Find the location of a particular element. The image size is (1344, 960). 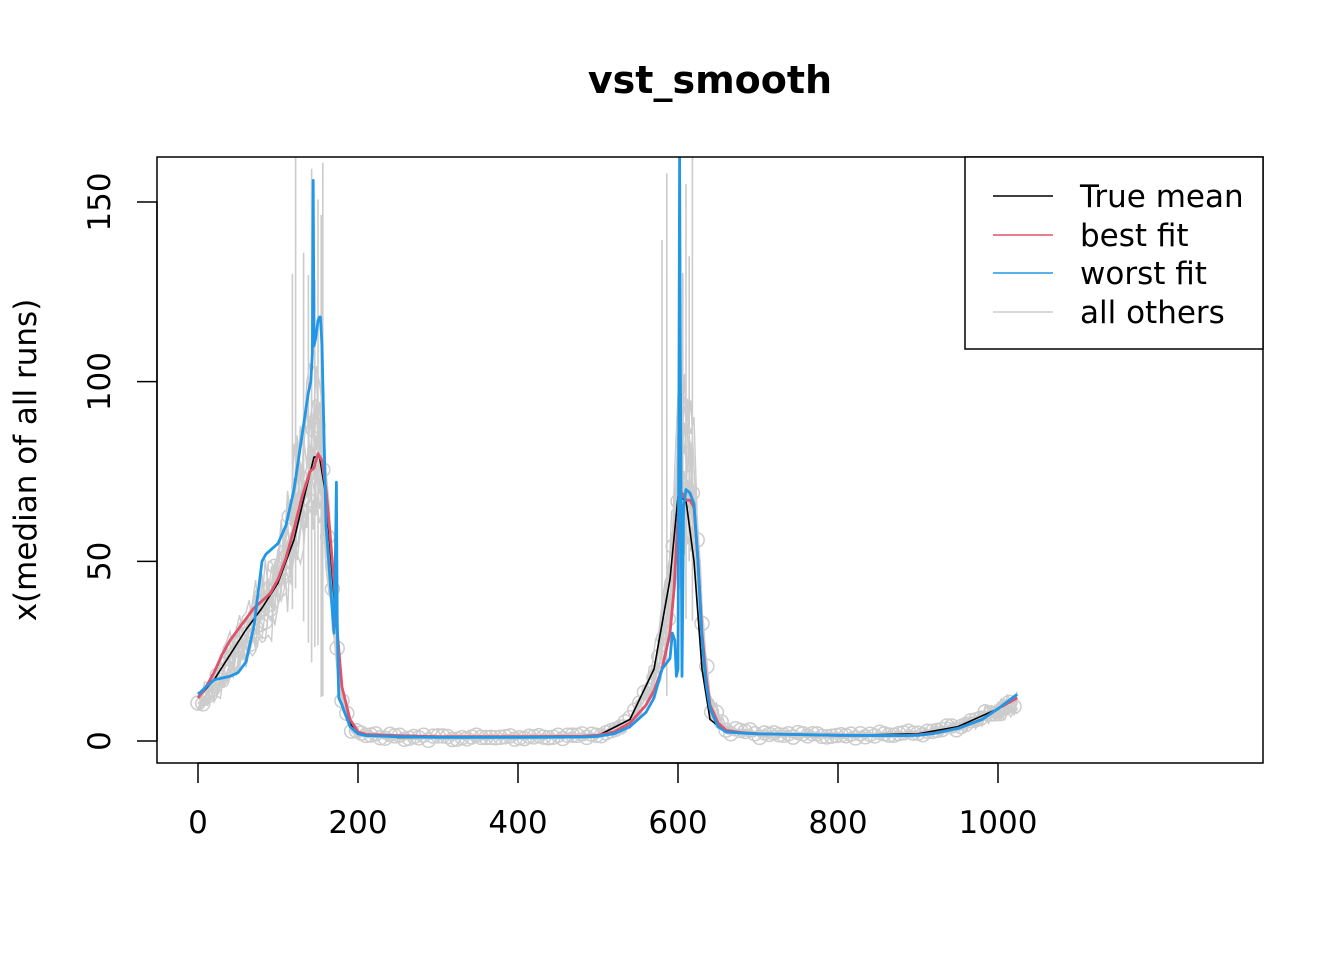

legend: True mean best fit worst fit all others is located at coordinates (1114, 253).